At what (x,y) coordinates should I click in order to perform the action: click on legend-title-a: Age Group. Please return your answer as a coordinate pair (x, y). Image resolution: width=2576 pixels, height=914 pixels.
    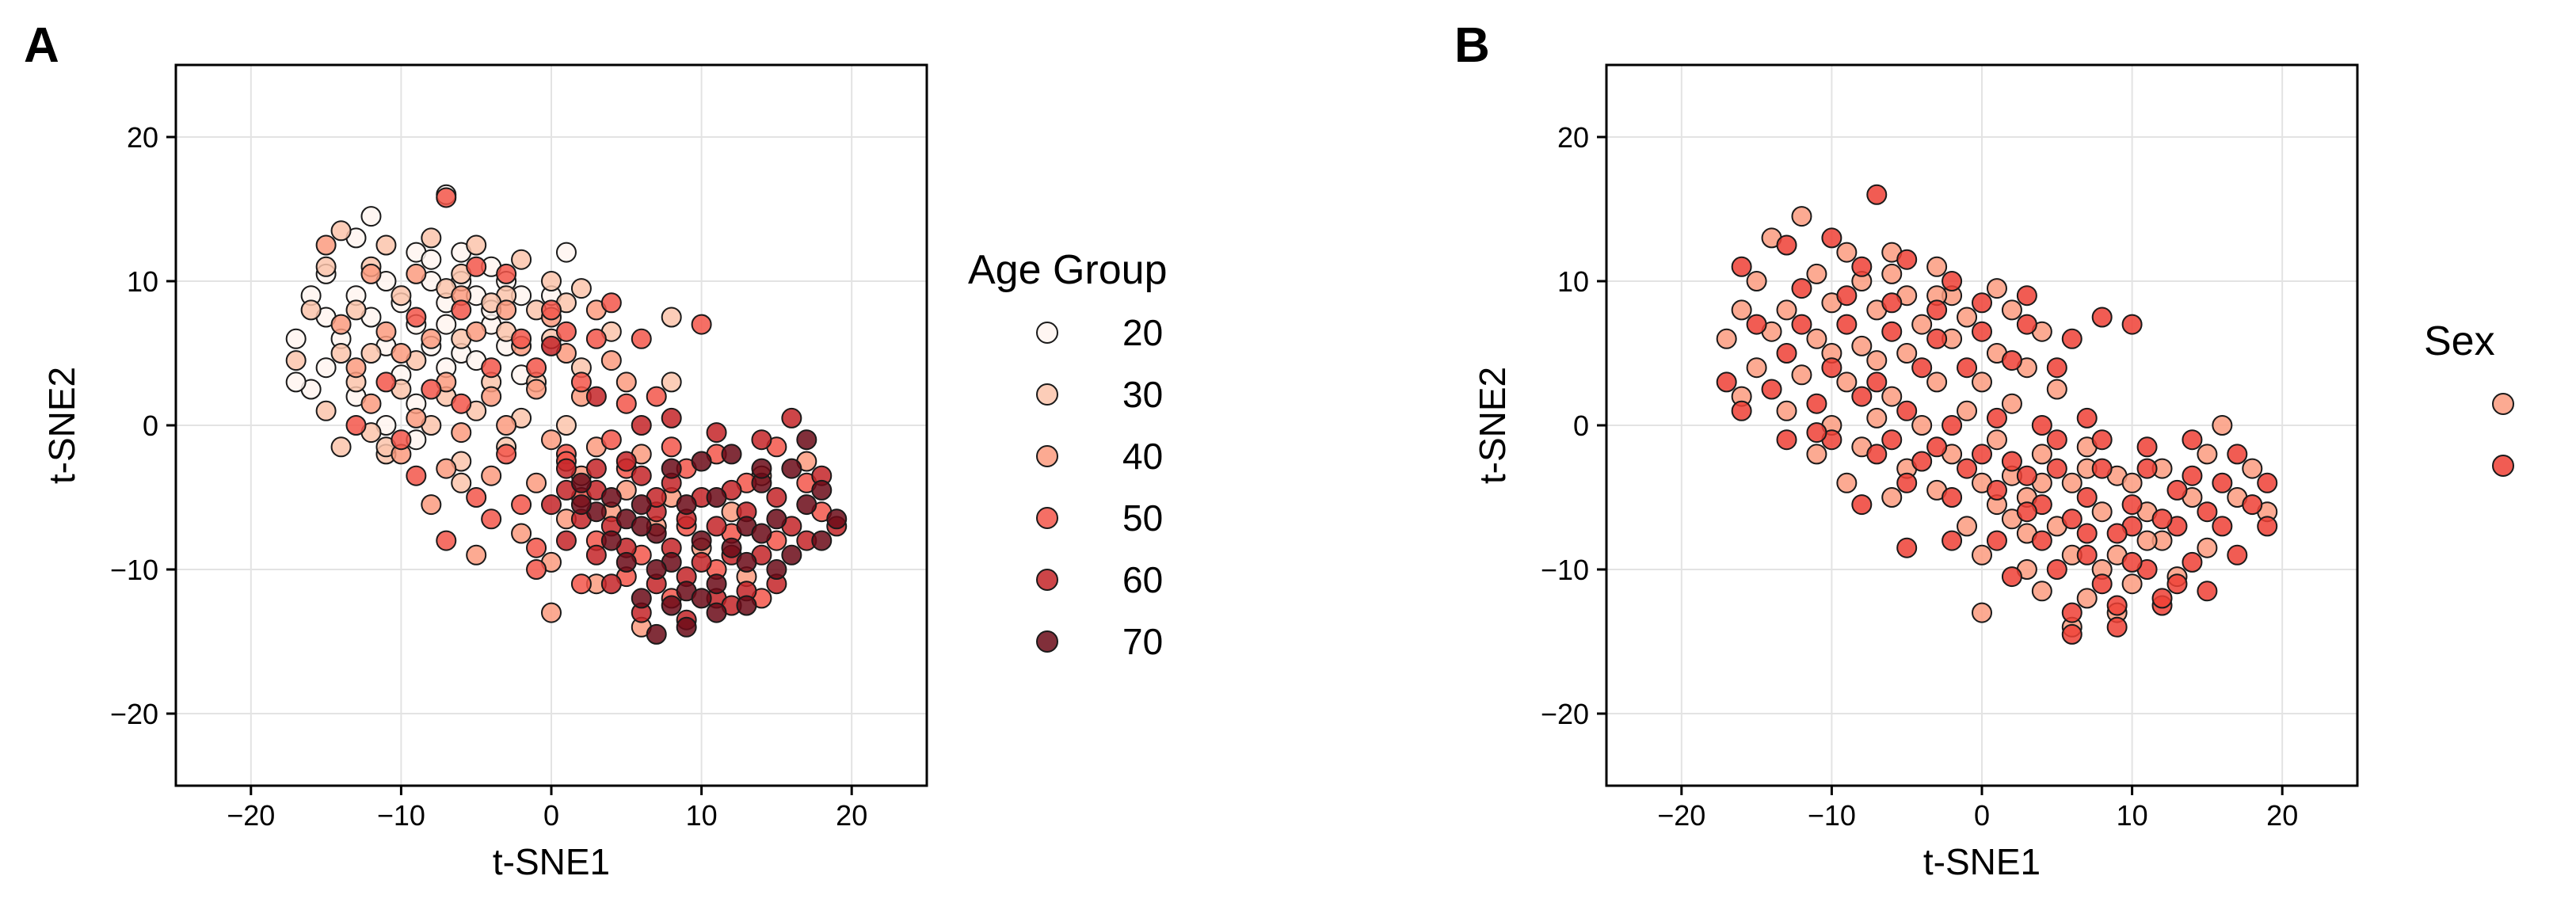
    Looking at the image, I should click on (1068, 270).